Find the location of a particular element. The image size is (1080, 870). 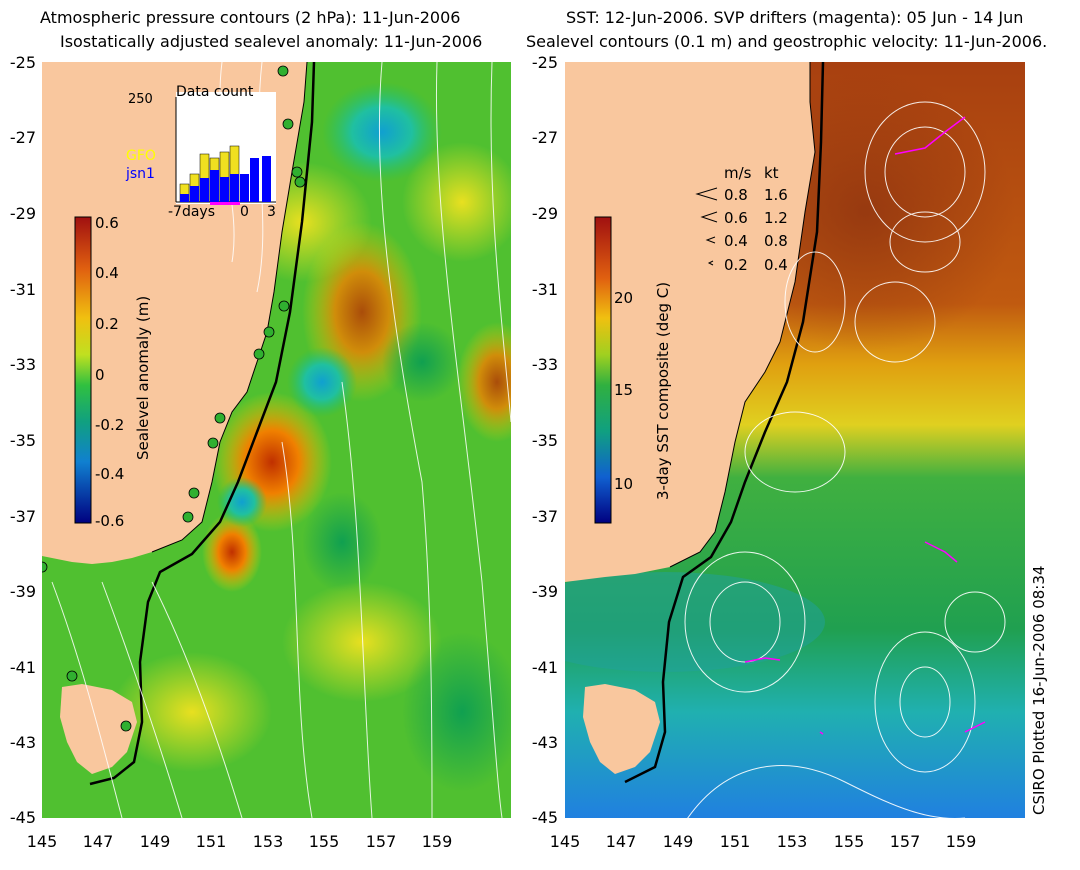

left-cb-tick: -0.6 is located at coordinates (110, 521).